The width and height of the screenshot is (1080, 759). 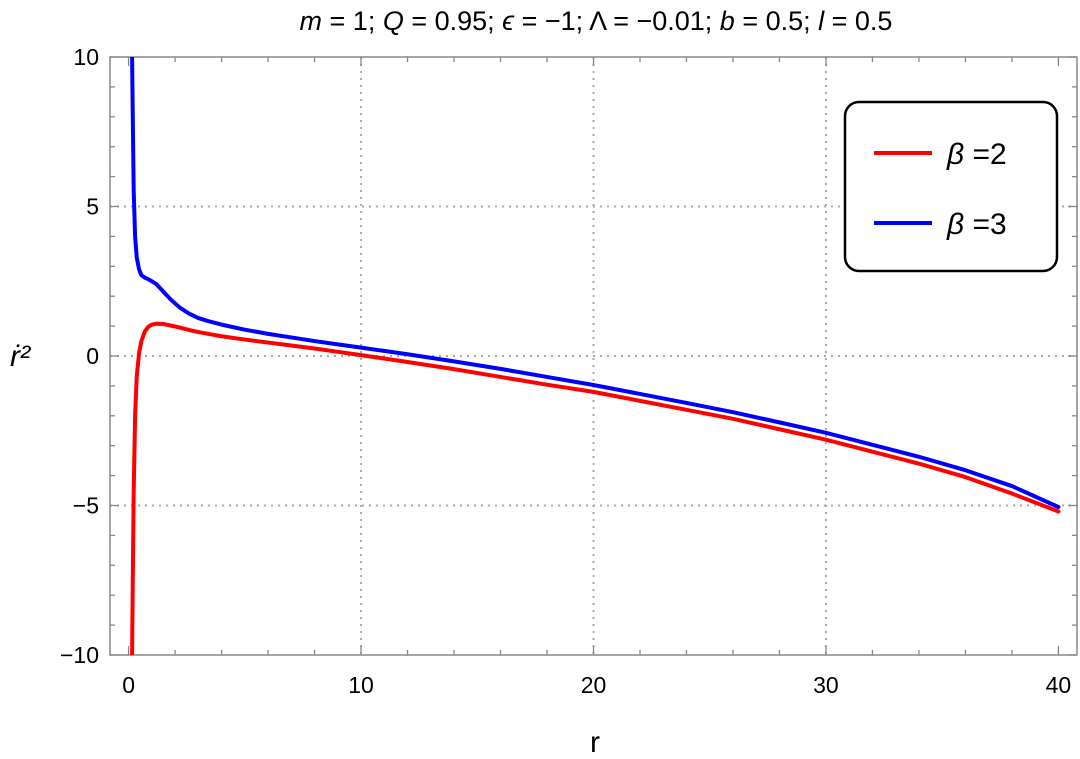 What do you see at coordinates (595, 742) in the screenshot?
I see `x-axis-title: r` at bounding box center [595, 742].